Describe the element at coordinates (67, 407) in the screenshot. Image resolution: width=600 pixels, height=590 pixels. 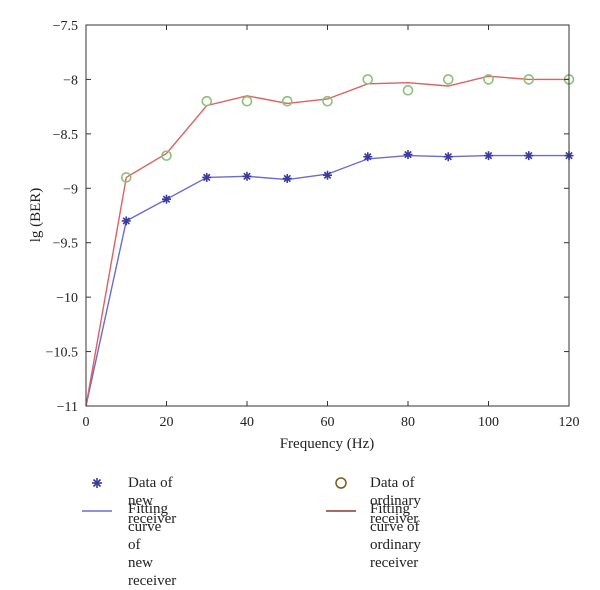
I see `y-tick-label: −11` at that location.